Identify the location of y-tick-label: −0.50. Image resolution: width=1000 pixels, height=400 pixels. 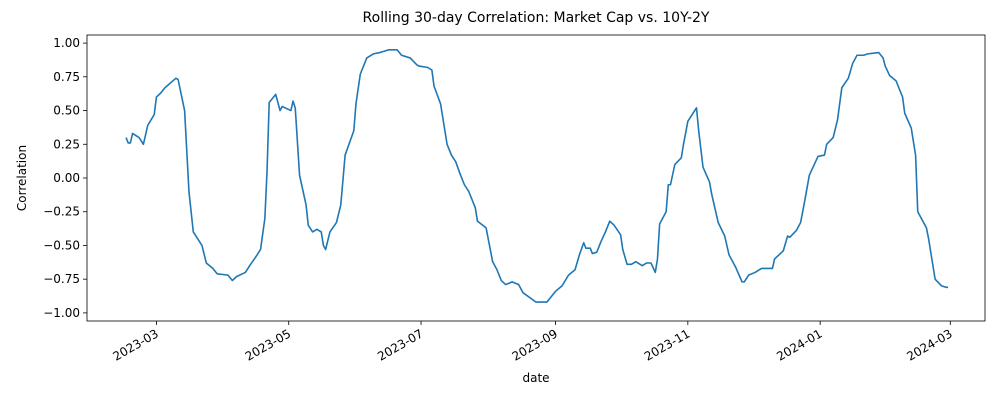
(61, 245).